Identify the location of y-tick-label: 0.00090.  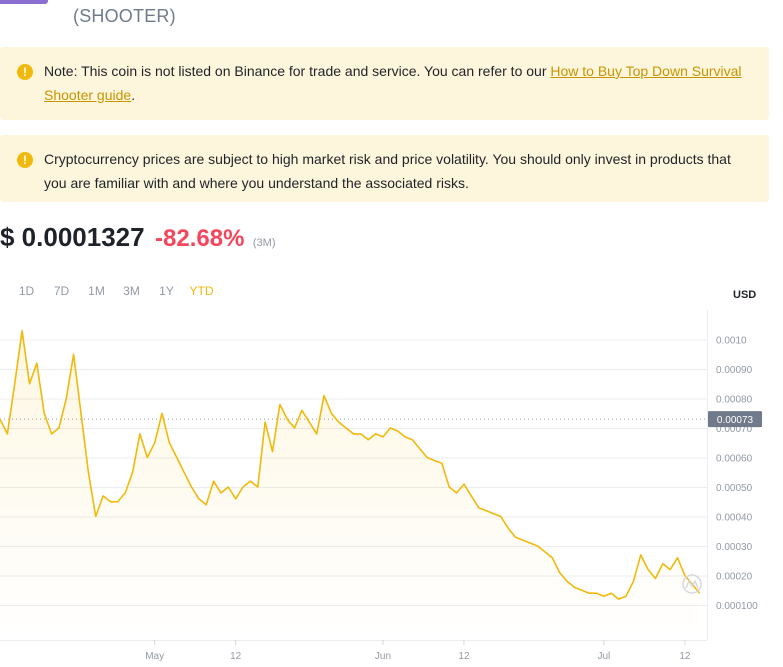
(734, 370).